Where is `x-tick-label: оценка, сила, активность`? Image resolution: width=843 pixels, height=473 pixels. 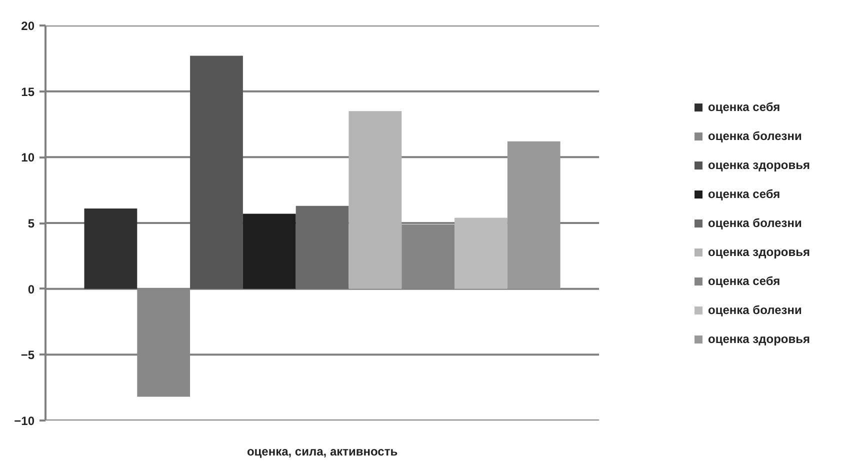
x-tick-label: оценка, сила, активность is located at coordinates (322, 451).